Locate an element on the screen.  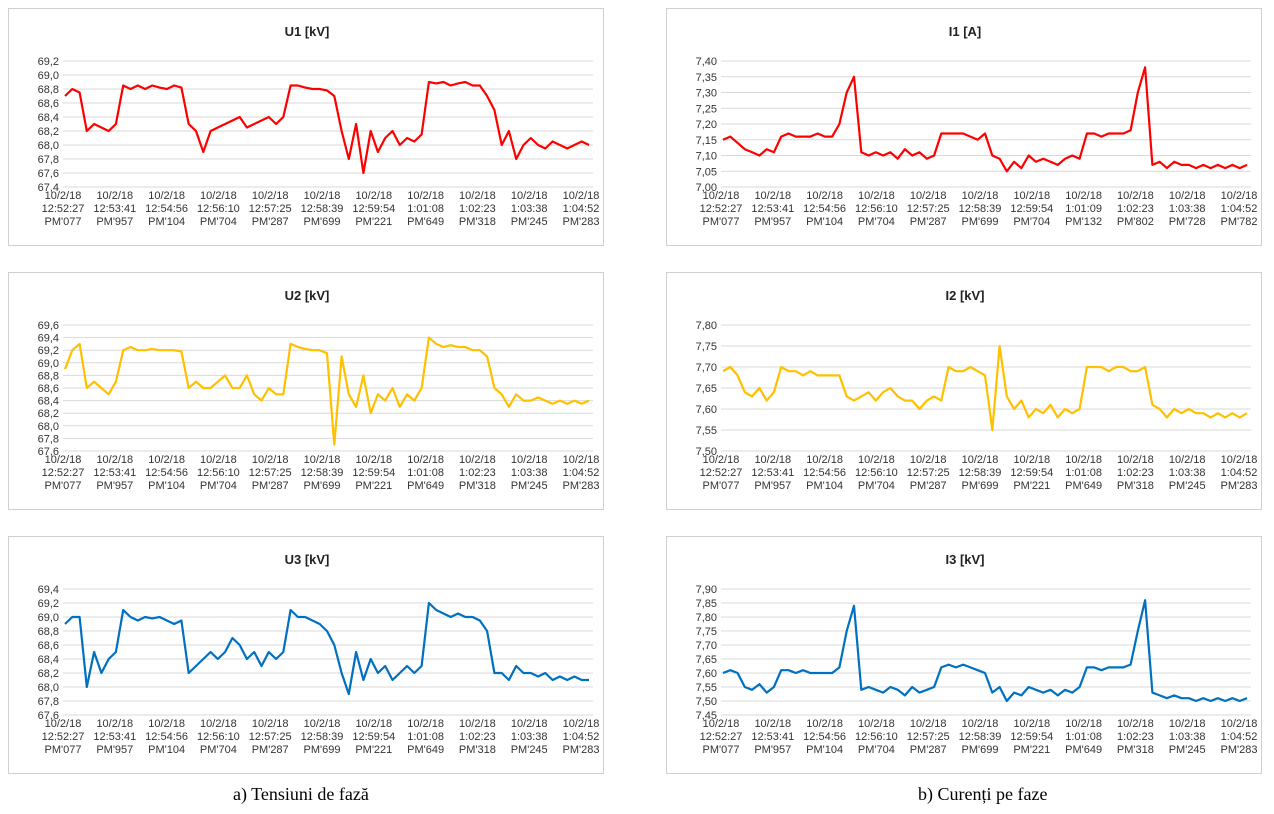
y-tick-label: 69,0 is located at coordinates (48, 618).